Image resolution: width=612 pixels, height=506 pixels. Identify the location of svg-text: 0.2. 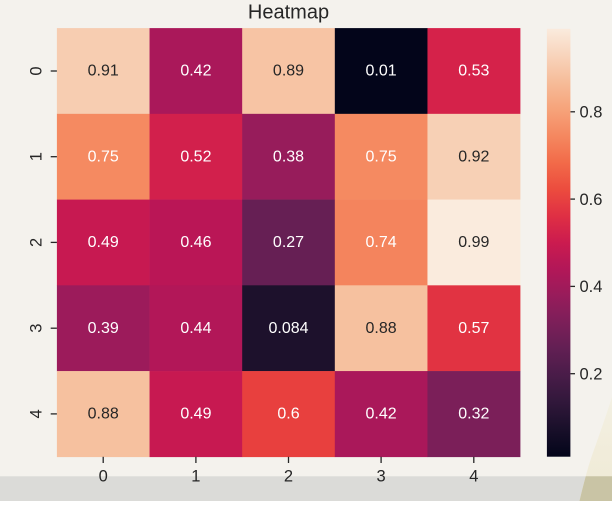
(591, 375).